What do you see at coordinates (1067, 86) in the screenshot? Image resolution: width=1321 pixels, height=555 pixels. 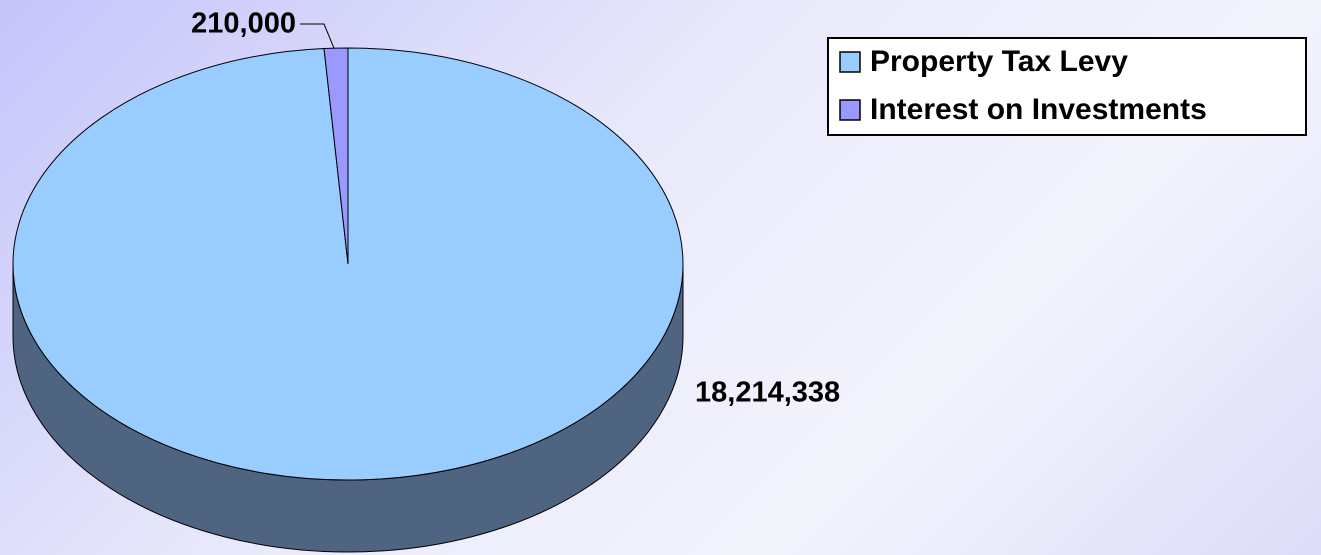 I see `legend-box` at bounding box center [1067, 86].